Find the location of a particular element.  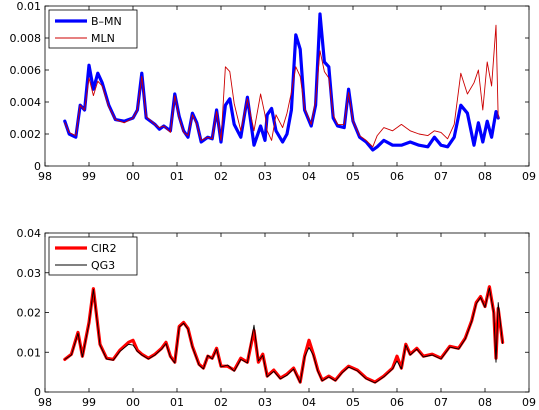

y-tick-label: 0.004 is located at coordinates (26, 102).